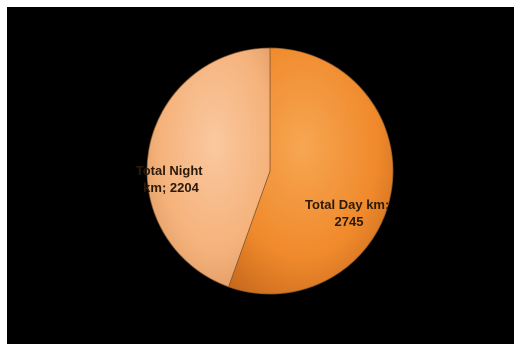 Image resolution: width=521 pixels, height=357 pixels. What do you see at coordinates (349, 213) in the screenshot?
I see `slice-label-day: Total Day km; 2745` at bounding box center [349, 213].